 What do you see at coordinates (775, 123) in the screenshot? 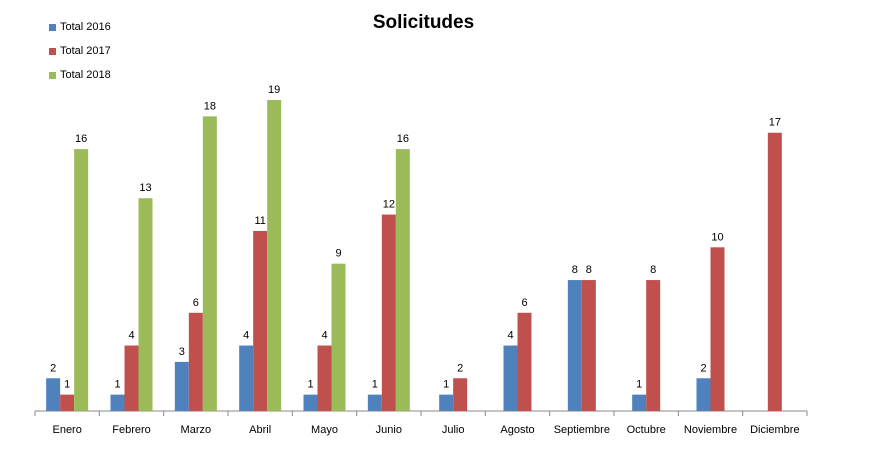
I see `data-label: 17` at bounding box center [775, 123].